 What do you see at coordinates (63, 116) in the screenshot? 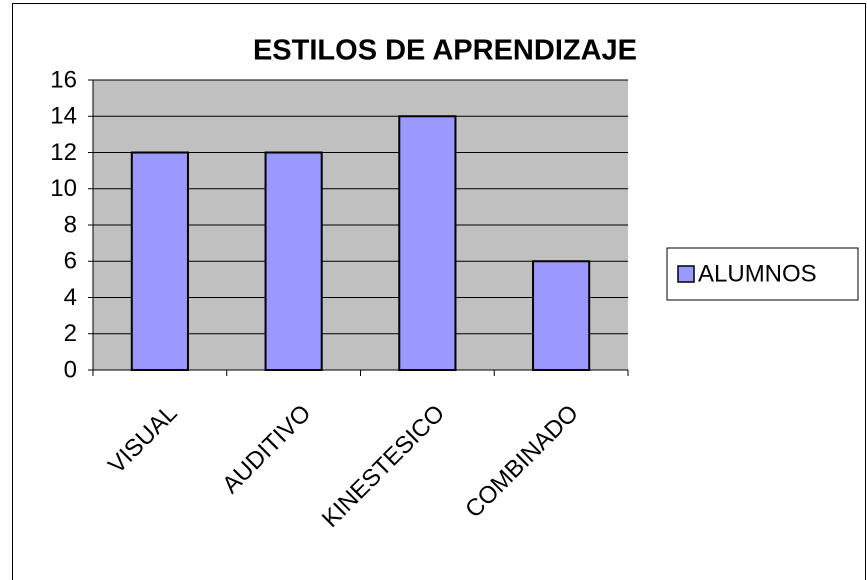
I see `y-tick-label: 14` at bounding box center [63, 116].